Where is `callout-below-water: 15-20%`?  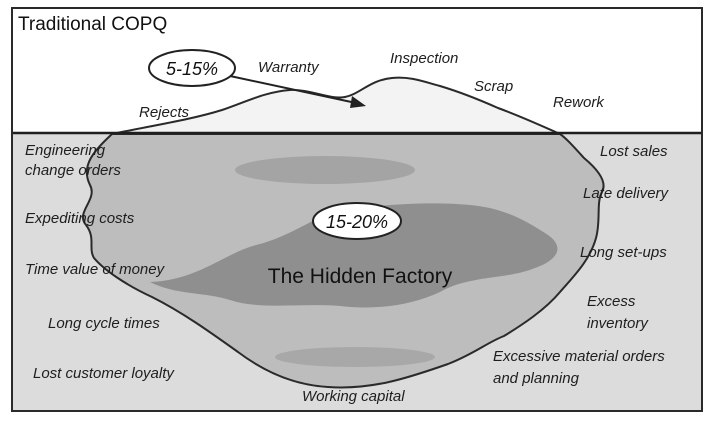 callout-below-water: 15-20% is located at coordinates (357, 222).